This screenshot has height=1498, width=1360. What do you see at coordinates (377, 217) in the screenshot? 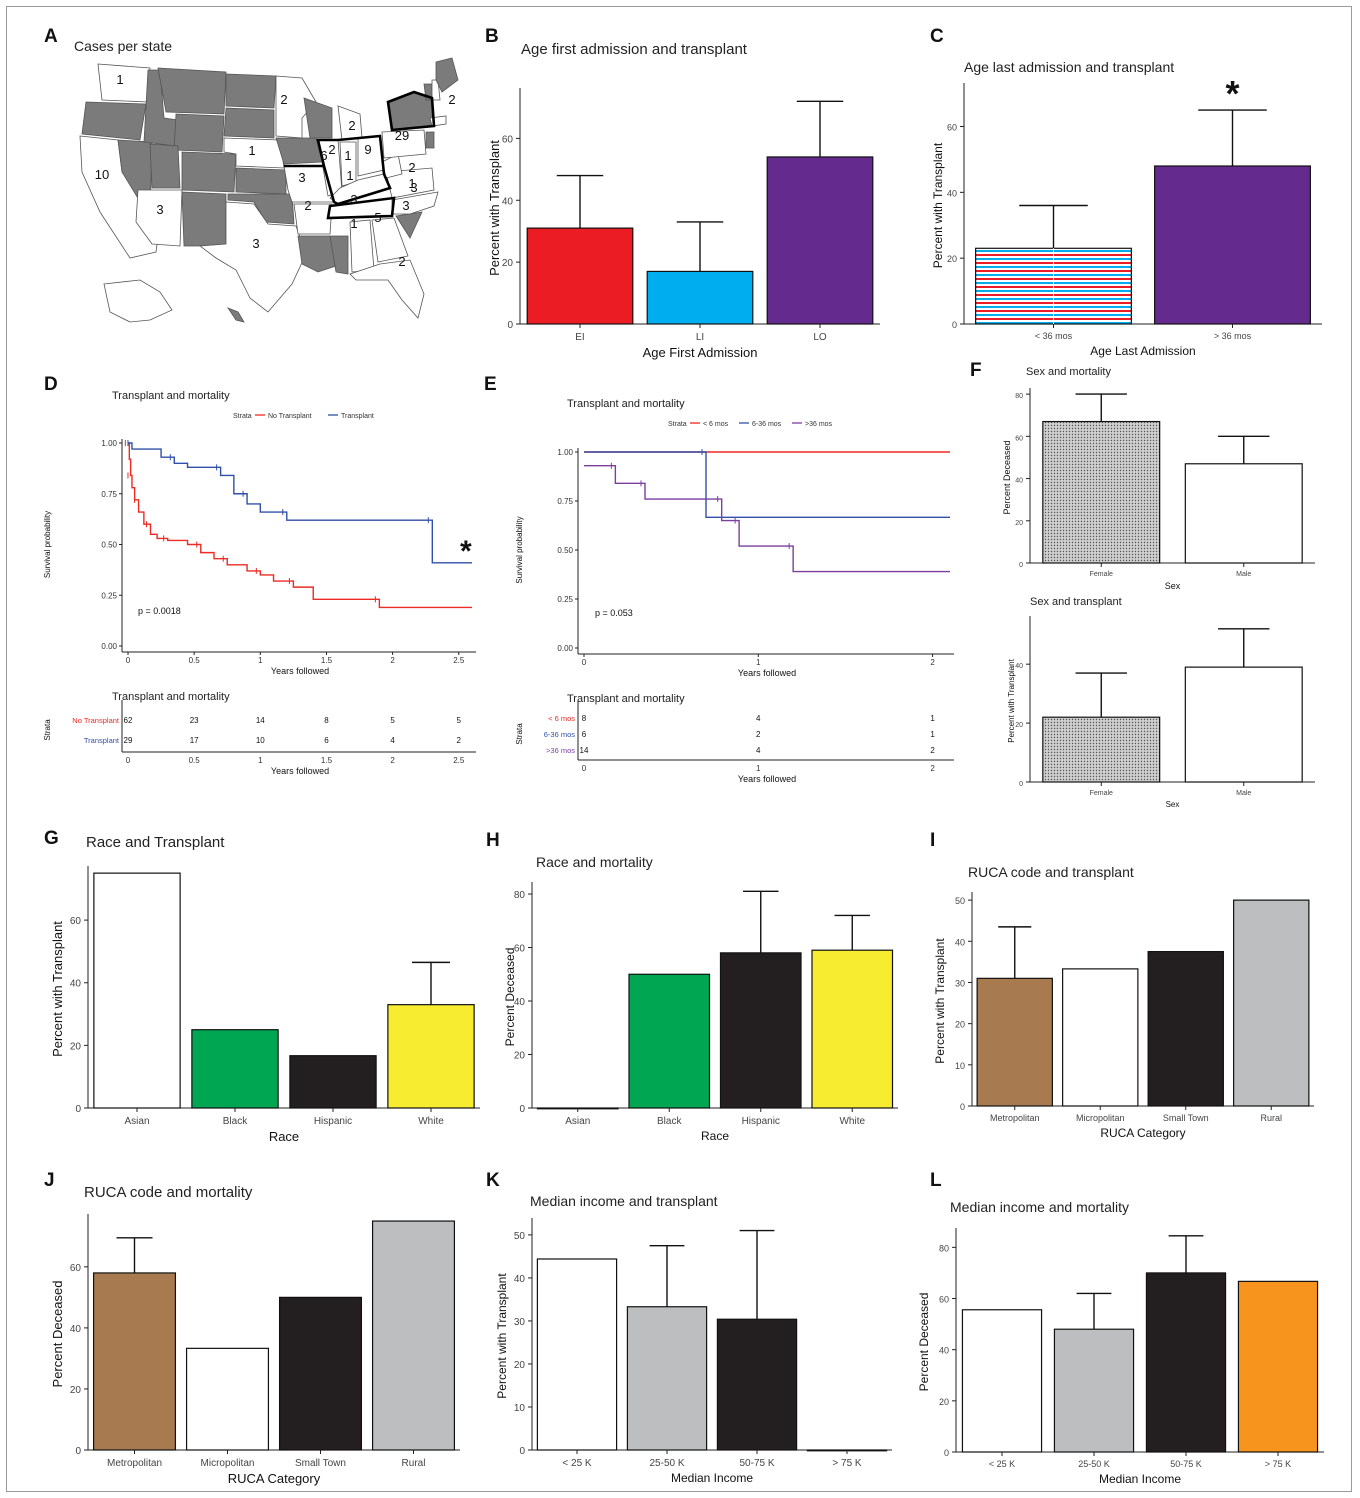
I see `state-count: 5` at bounding box center [377, 217].